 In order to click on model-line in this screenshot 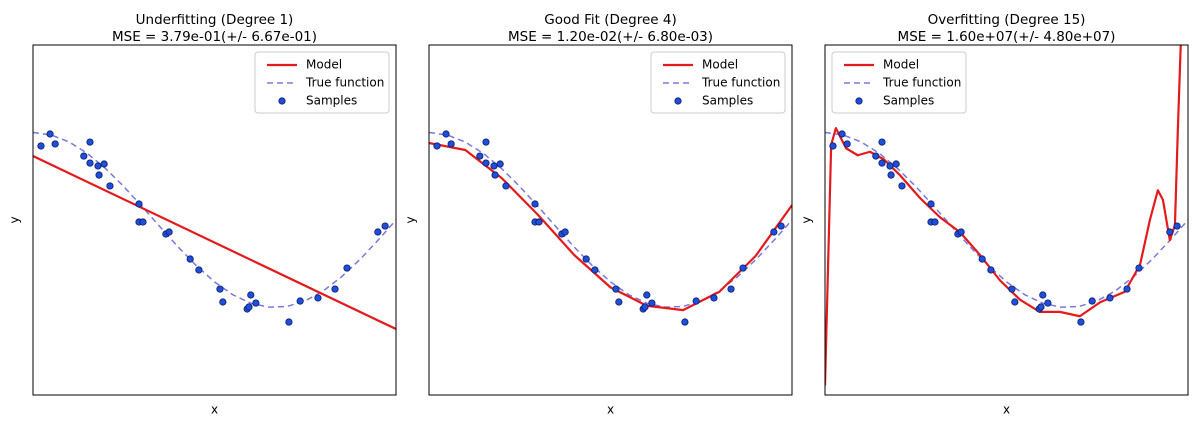, I will do `click(610, 226)`.